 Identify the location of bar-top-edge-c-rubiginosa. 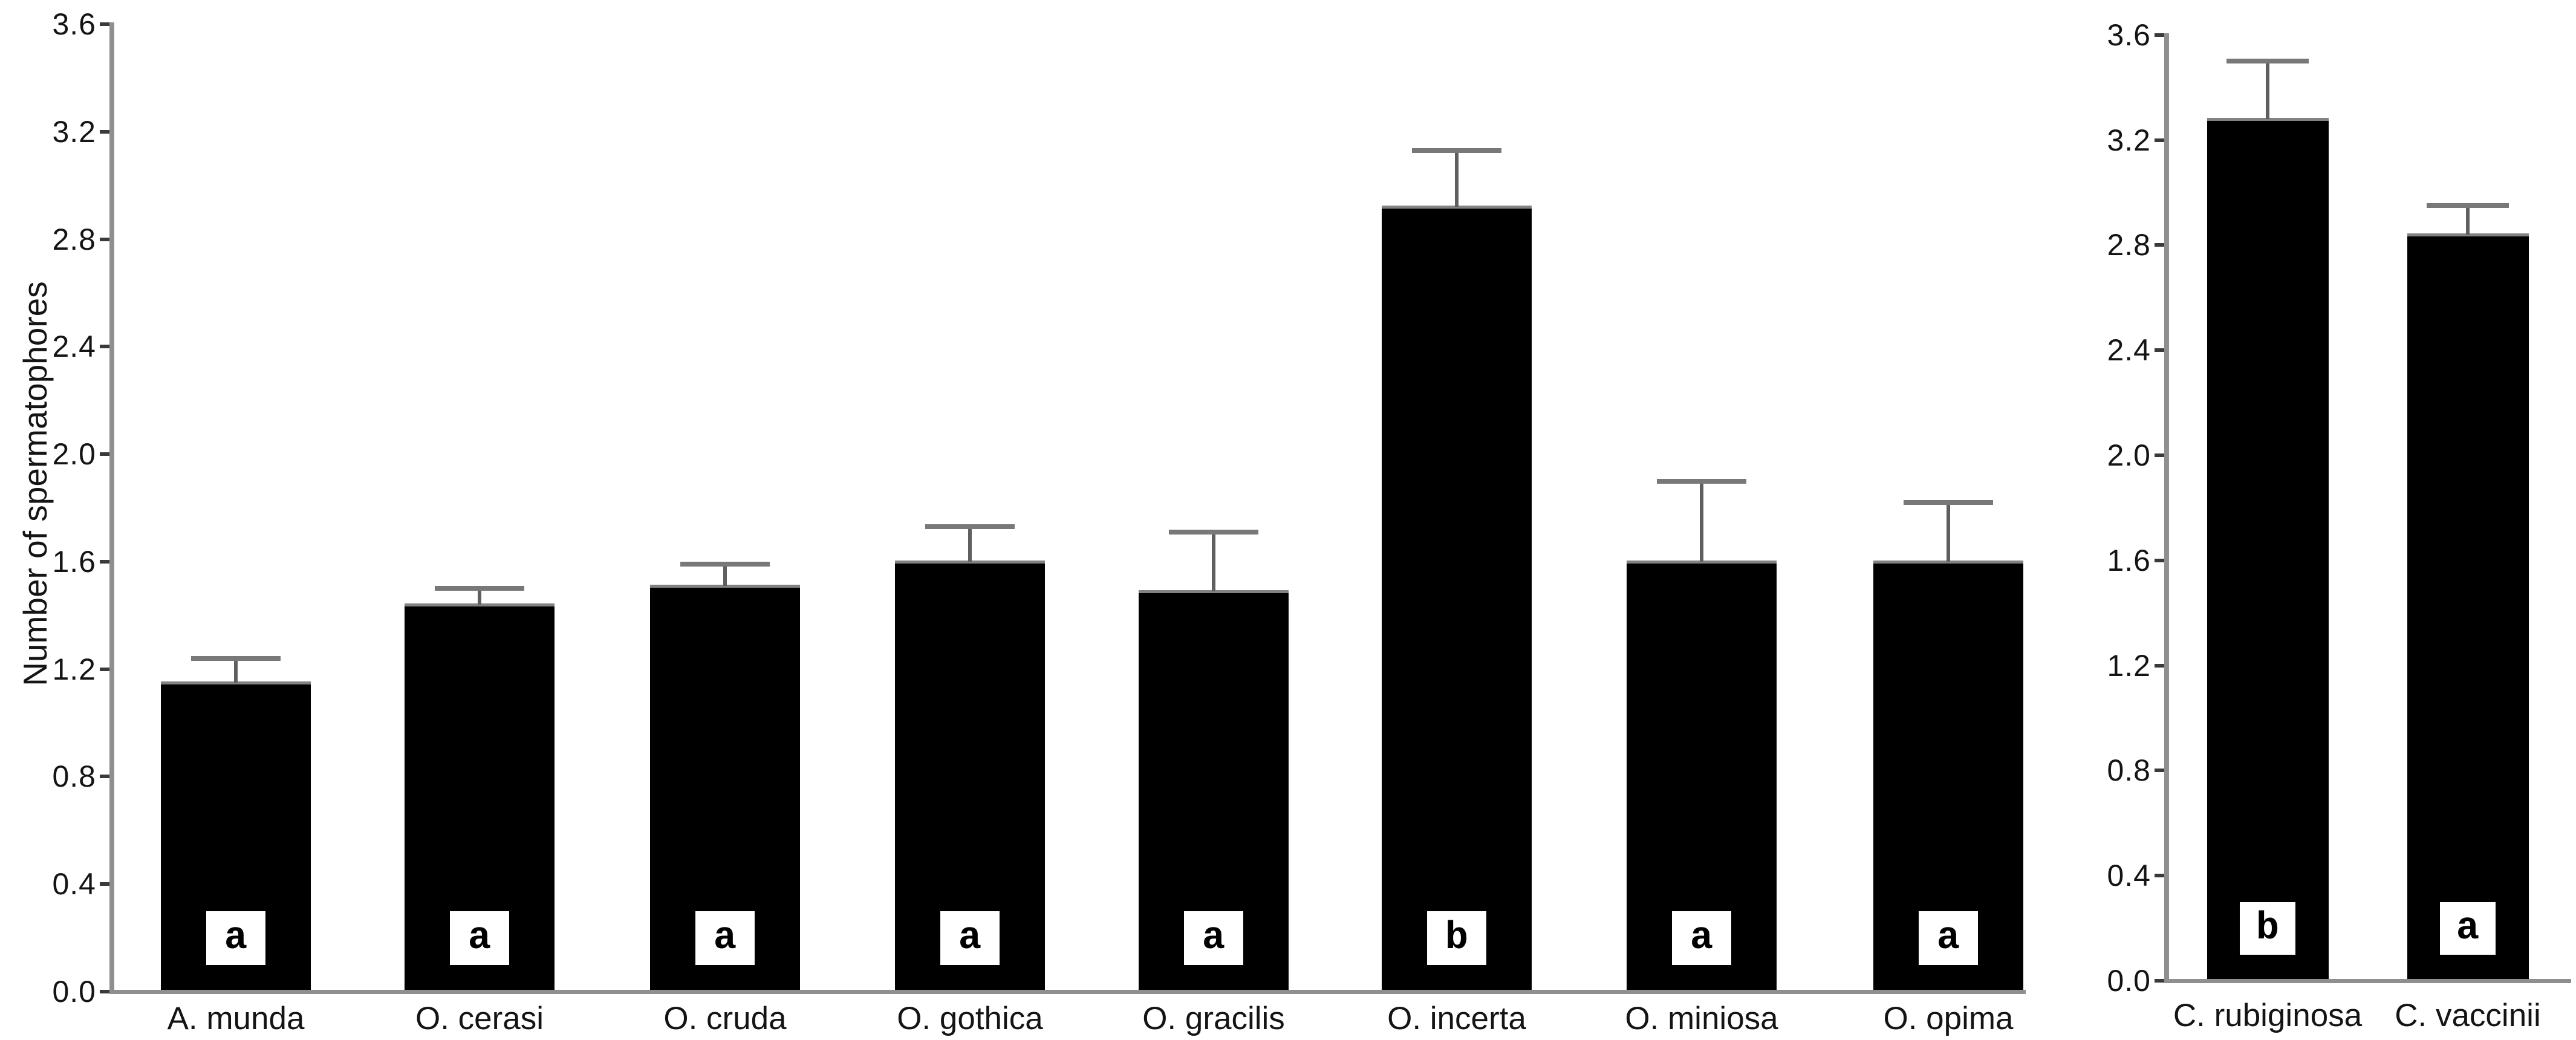
(2268, 119).